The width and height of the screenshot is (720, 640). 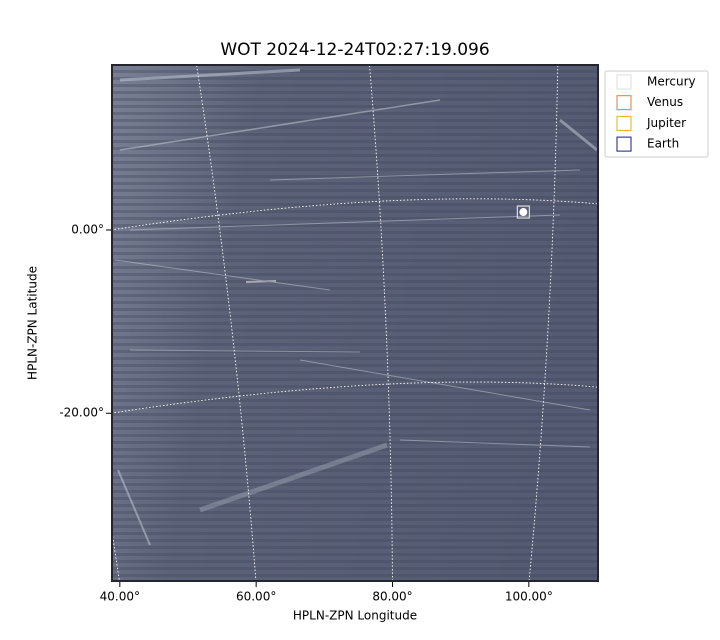 What do you see at coordinates (355, 616) in the screenshot?
I see `x-axis-label: HPLN-ZPN Longitude` at bounding box center [355, 616].